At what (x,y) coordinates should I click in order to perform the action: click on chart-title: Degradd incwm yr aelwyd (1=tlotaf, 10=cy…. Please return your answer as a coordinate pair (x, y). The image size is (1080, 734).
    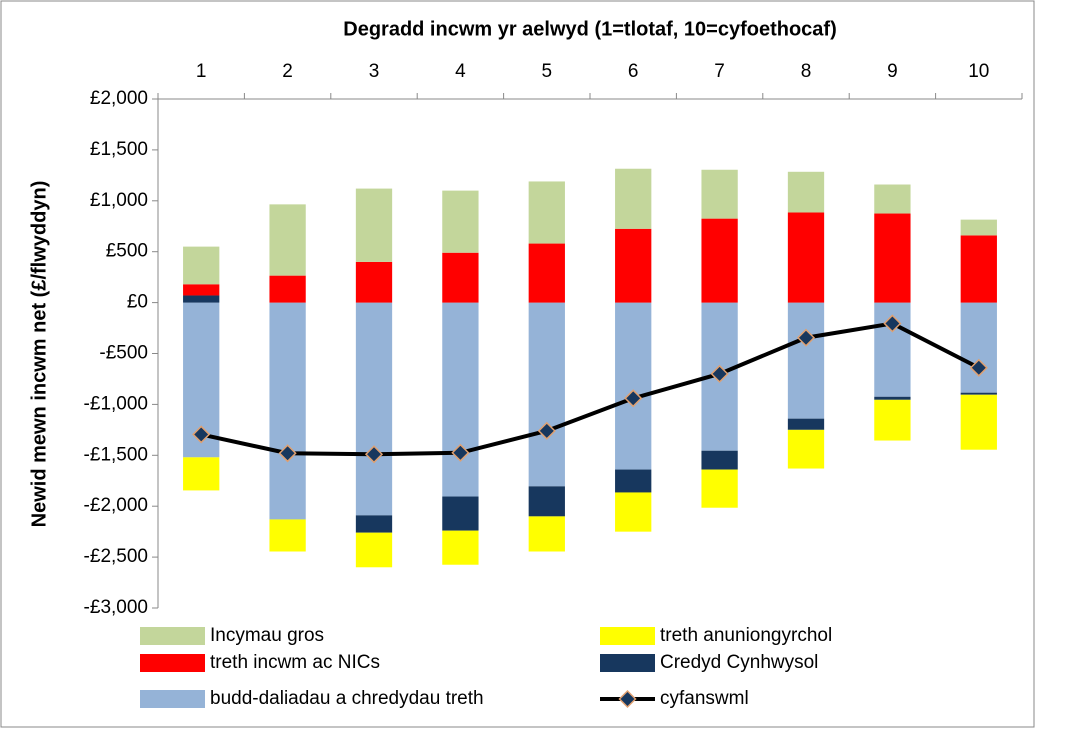
    Looking at the image, I should click on (589, 29).